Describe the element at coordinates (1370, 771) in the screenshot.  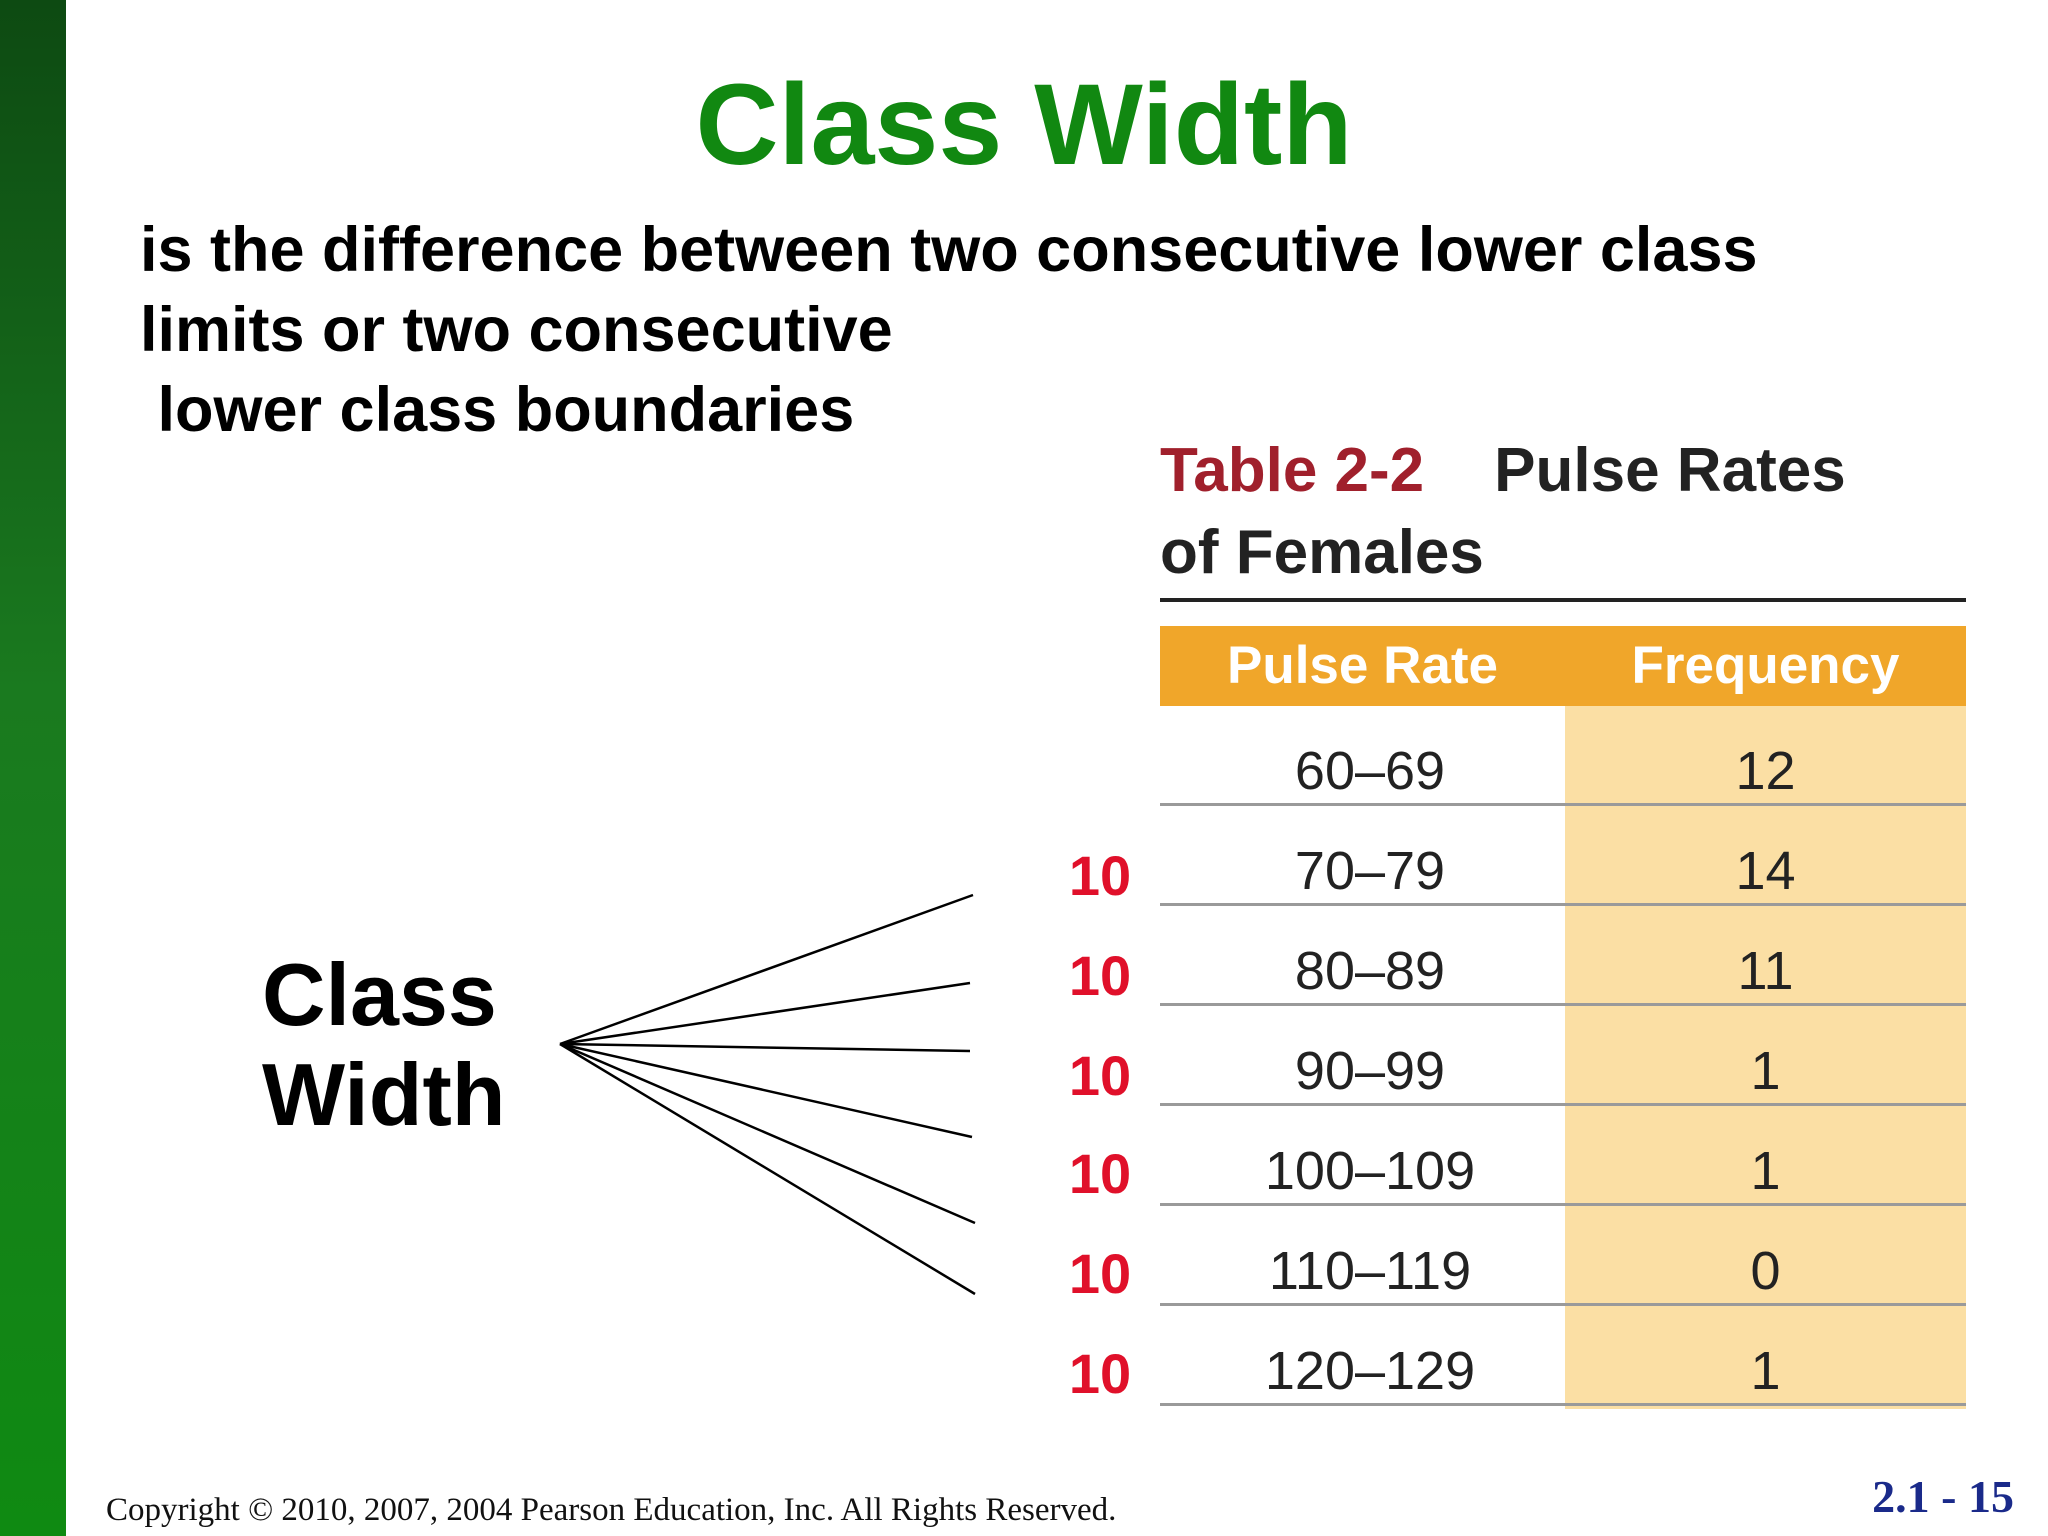
I see `pulse-rate-cell: 60–69` at that location.